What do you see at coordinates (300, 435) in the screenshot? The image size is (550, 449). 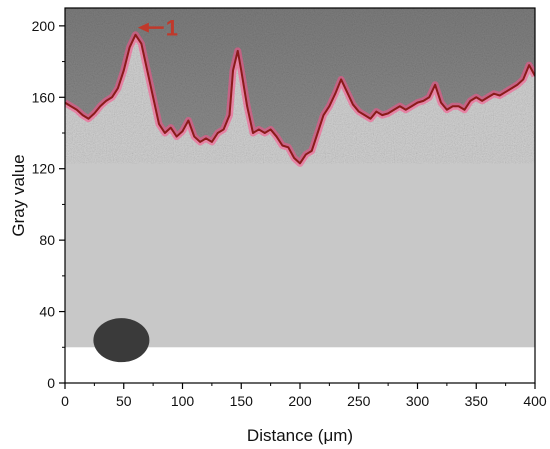 I see `x-axis-title: Distance (μm)` at bounding box center [300, 435].